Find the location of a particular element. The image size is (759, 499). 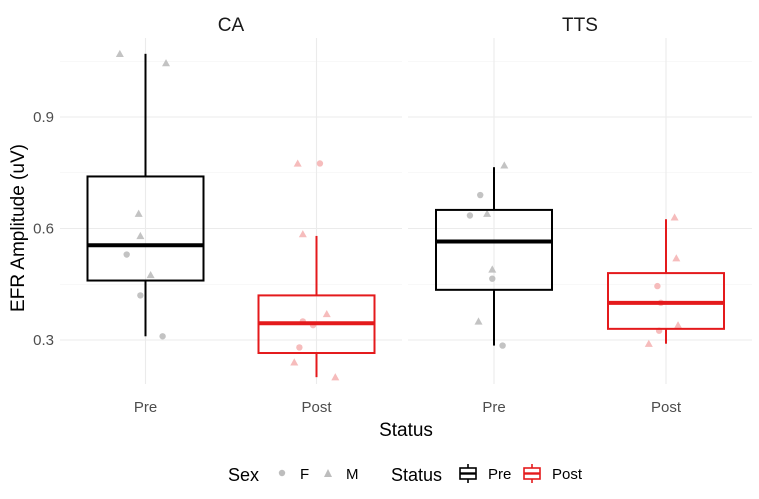

y-tick-label: 0.6 is located at coordinates (43, 229).